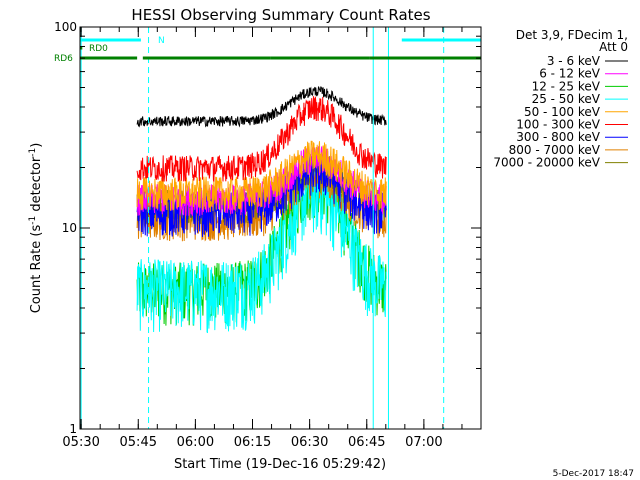  Describe the element at coordinates (546, 163) in the screenshot. I see `legend-label-8: 7000 - 20000 keV` at that location.